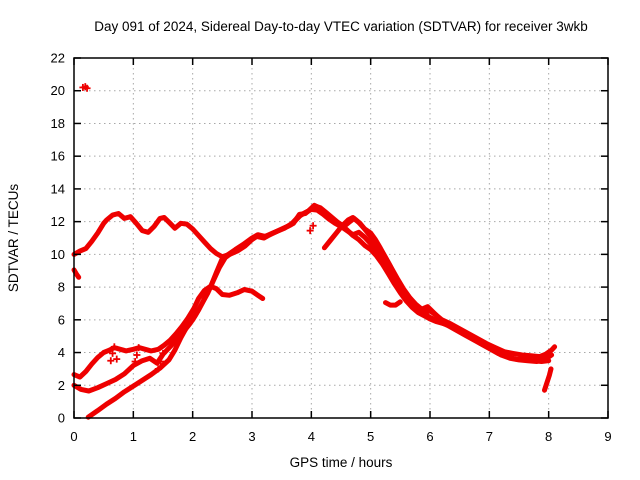  What do you see at coordinates (548, 436) in the screenshot?
I see `x-tick-label: 8` at bounding box center [548, 436].